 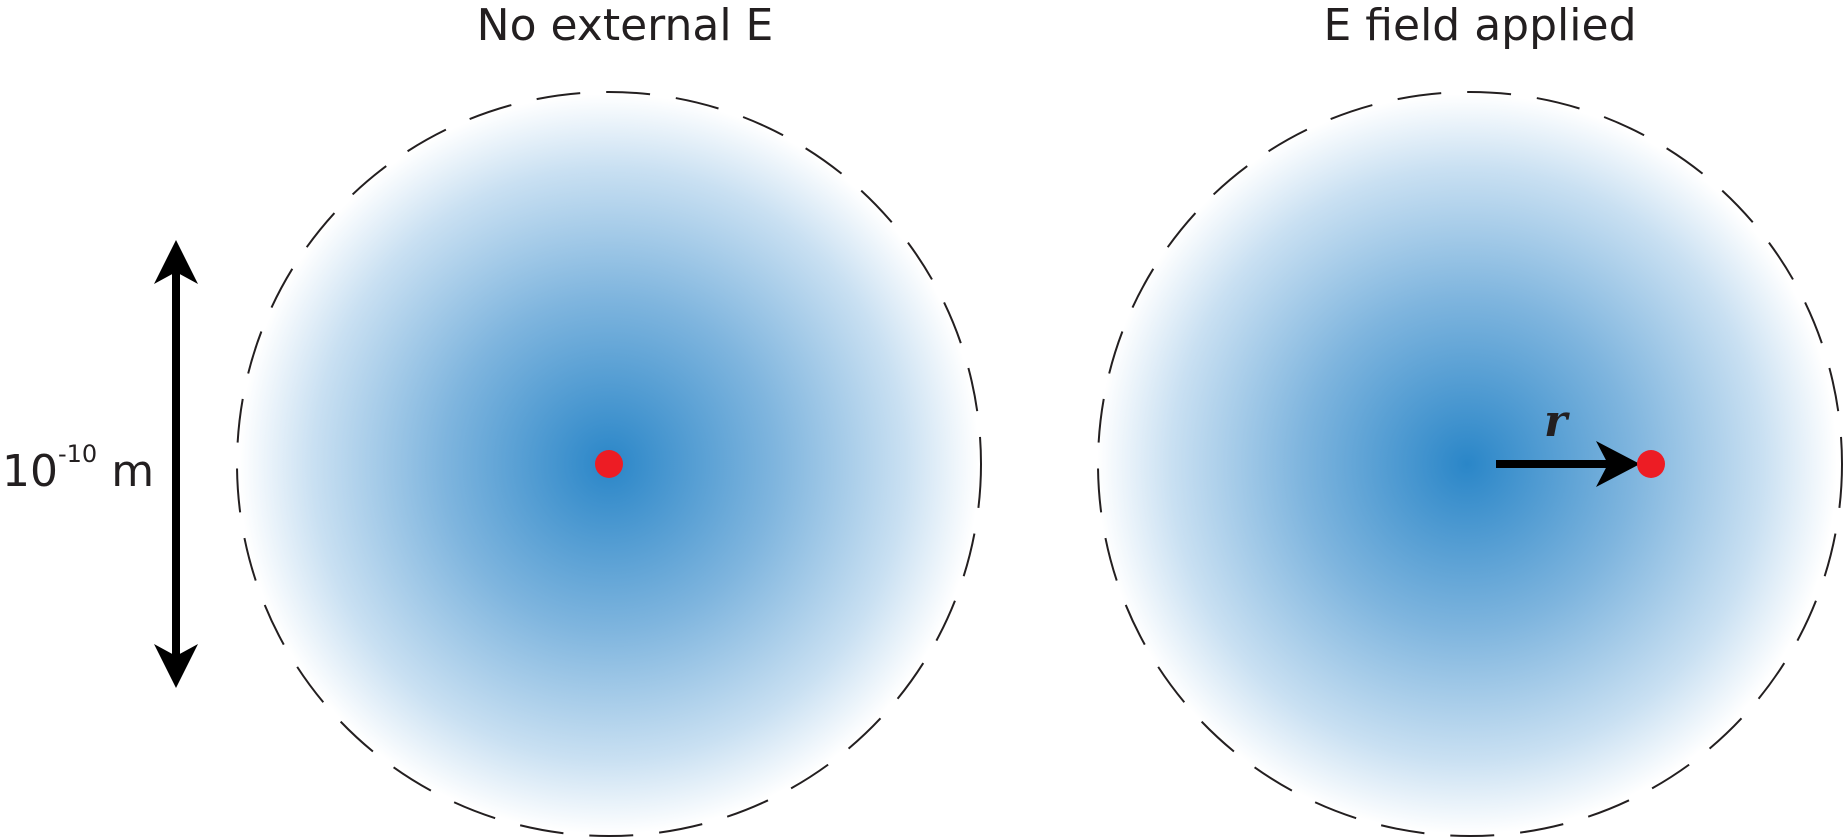 What do you see at coordinates (78, 470) in the screenshot?
I see `scale-bar-label: 10-10 m` at bounding box center [78, 470].